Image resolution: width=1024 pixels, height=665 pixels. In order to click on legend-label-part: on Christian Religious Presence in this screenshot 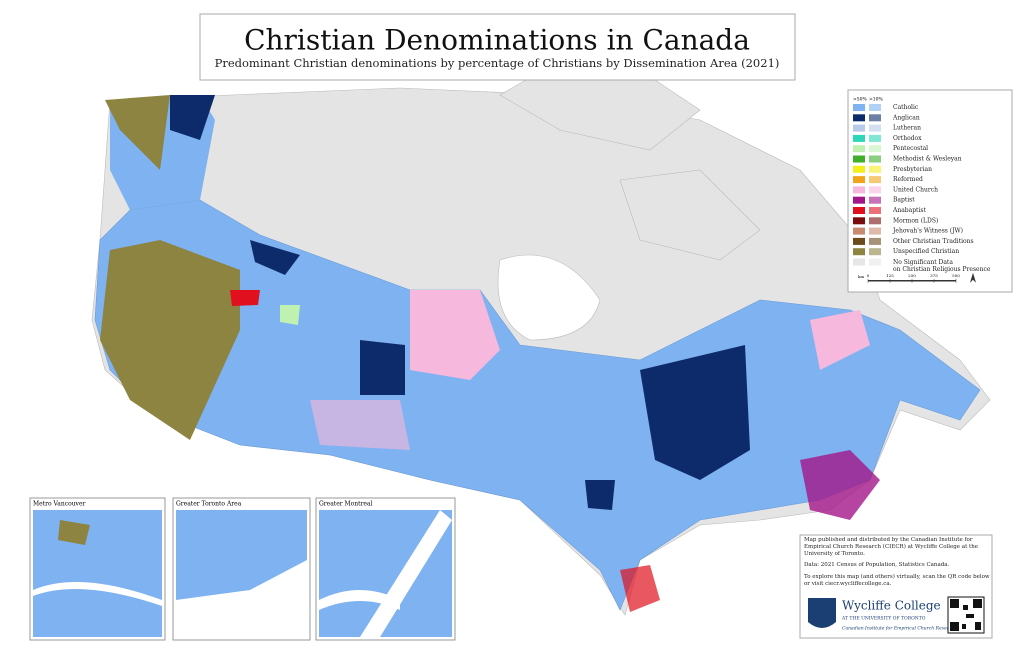, I will do `click(942, 269)`.